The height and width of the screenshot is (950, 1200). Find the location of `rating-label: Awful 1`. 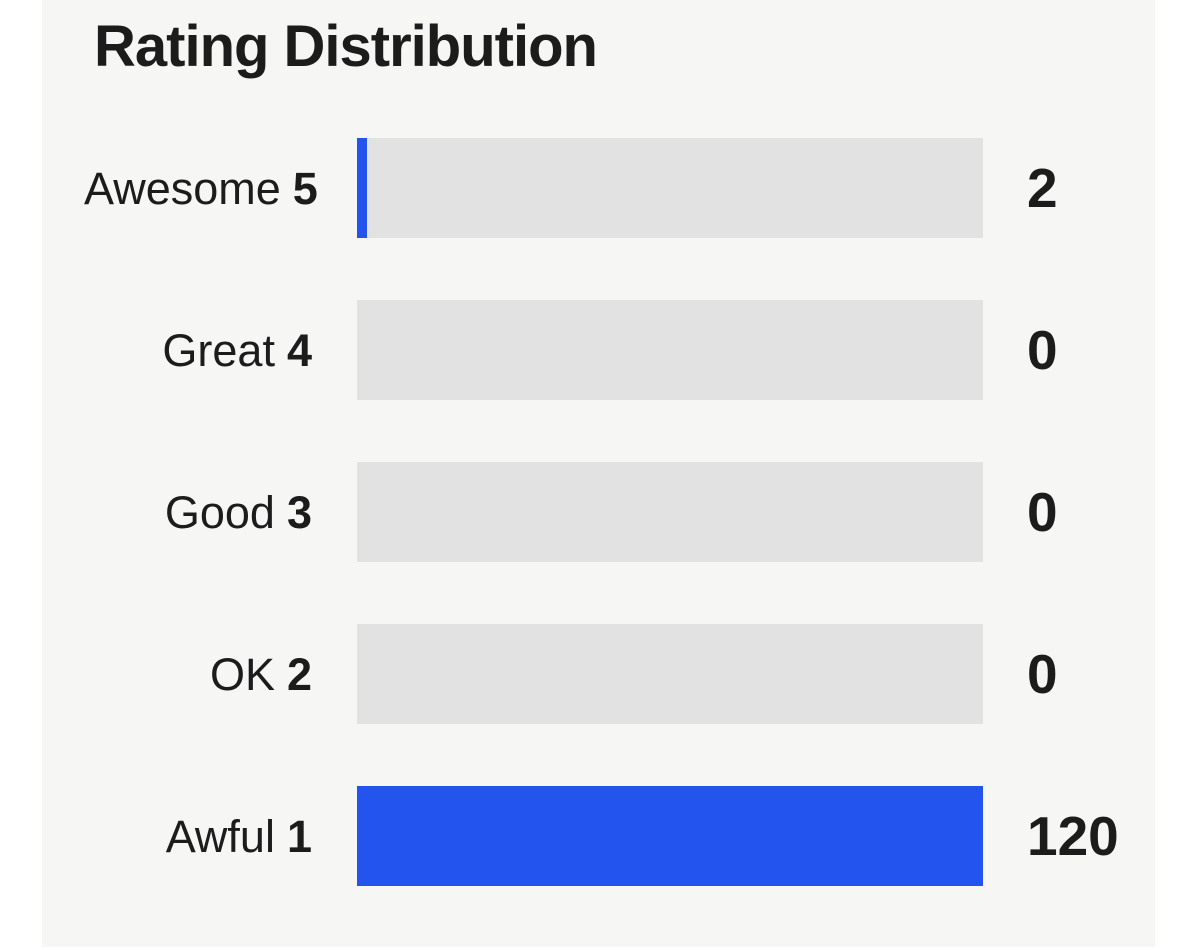

rating-label: Awful 1 is located at coordinates (198, 836).